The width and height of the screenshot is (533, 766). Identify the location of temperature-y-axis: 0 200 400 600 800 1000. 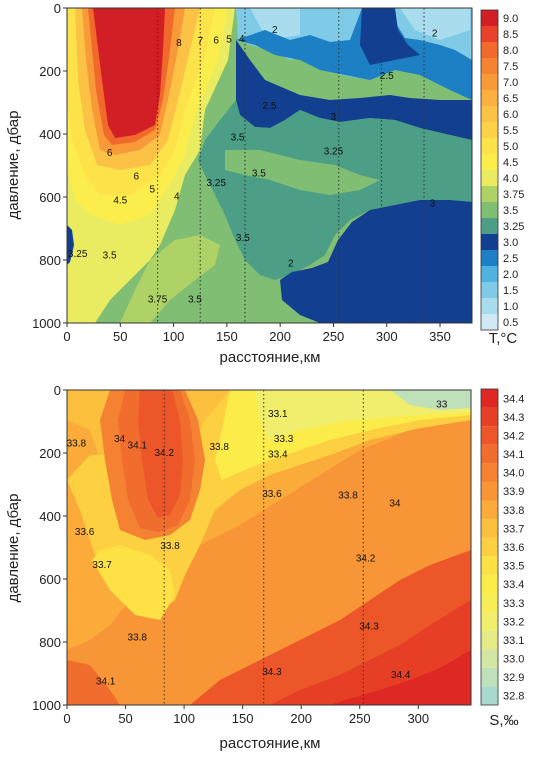
(49, 166).